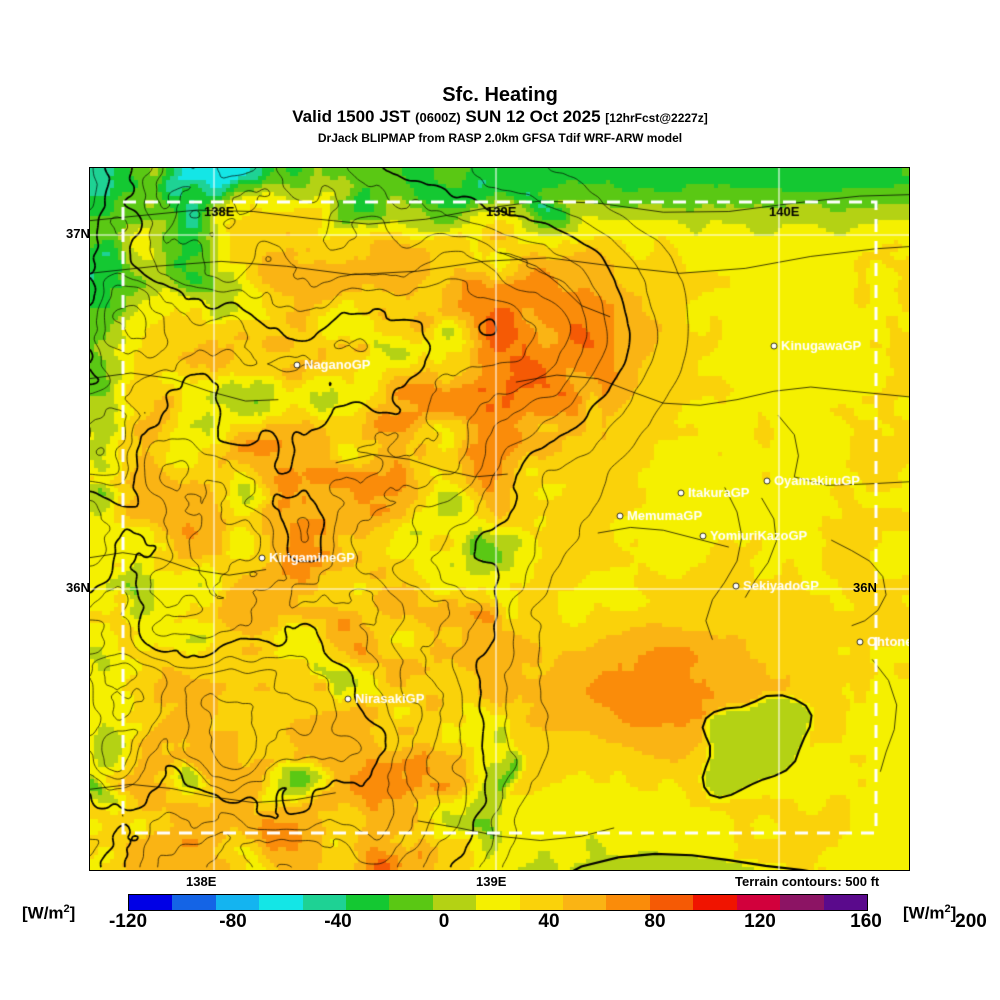  I want to click on colorbar-tick--40: -40, so click(338, 921).